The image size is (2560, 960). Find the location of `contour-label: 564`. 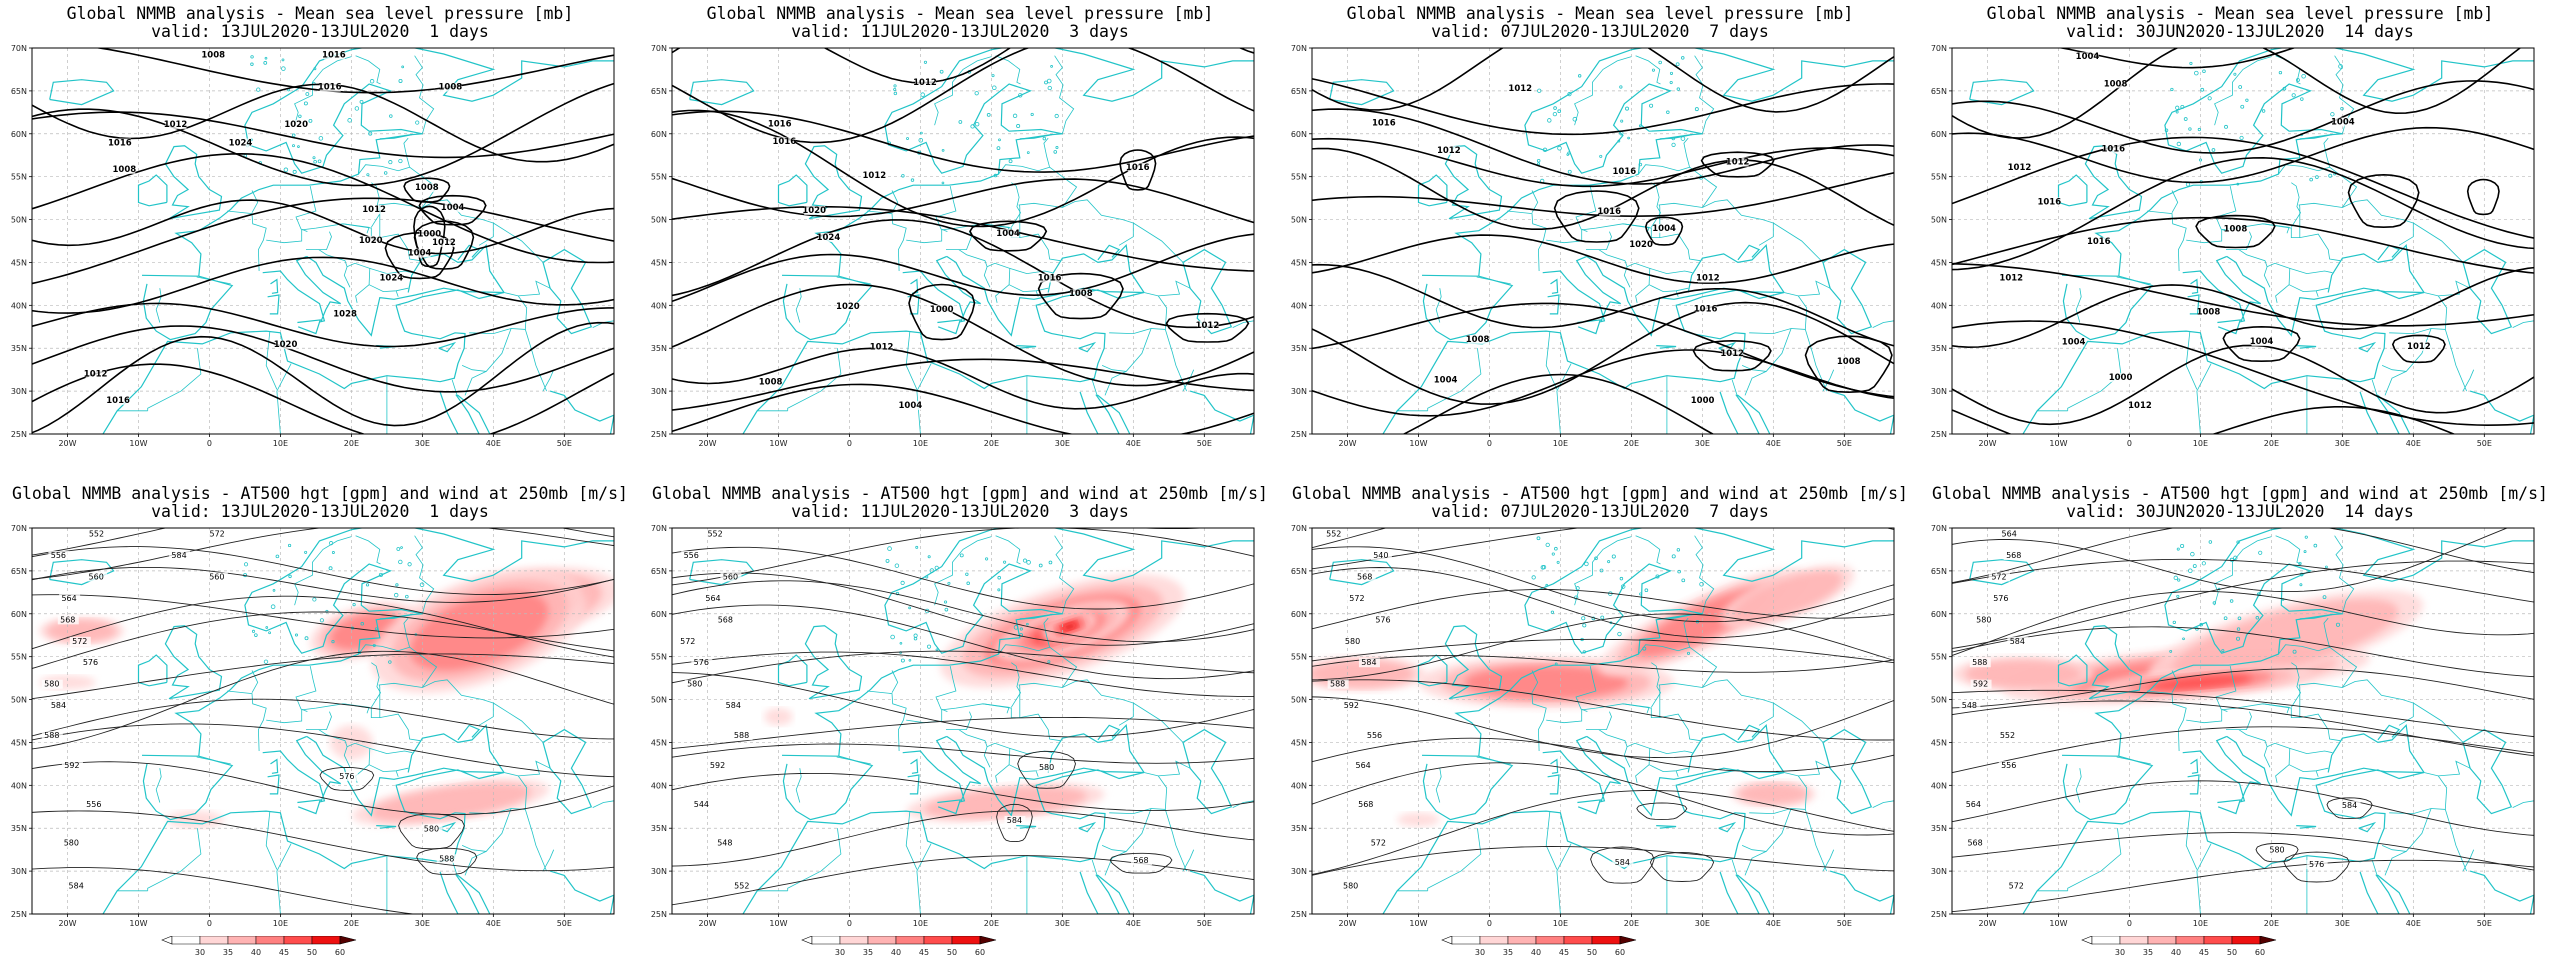

contour-label: 564 is located at coordinates (1973, 804).